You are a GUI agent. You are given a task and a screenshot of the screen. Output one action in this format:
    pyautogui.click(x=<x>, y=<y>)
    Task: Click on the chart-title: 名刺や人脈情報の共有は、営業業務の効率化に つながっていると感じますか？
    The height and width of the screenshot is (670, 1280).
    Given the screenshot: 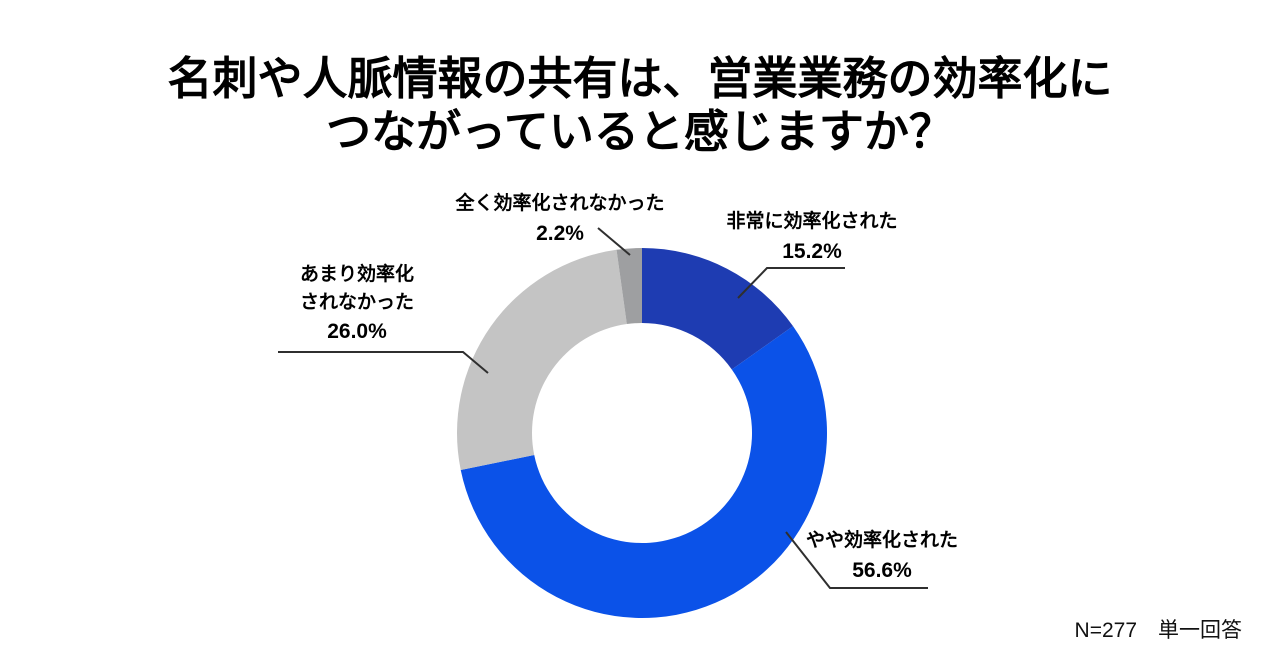 What is the action you would take?
    pyautogui.click(x=640, y=105)
    